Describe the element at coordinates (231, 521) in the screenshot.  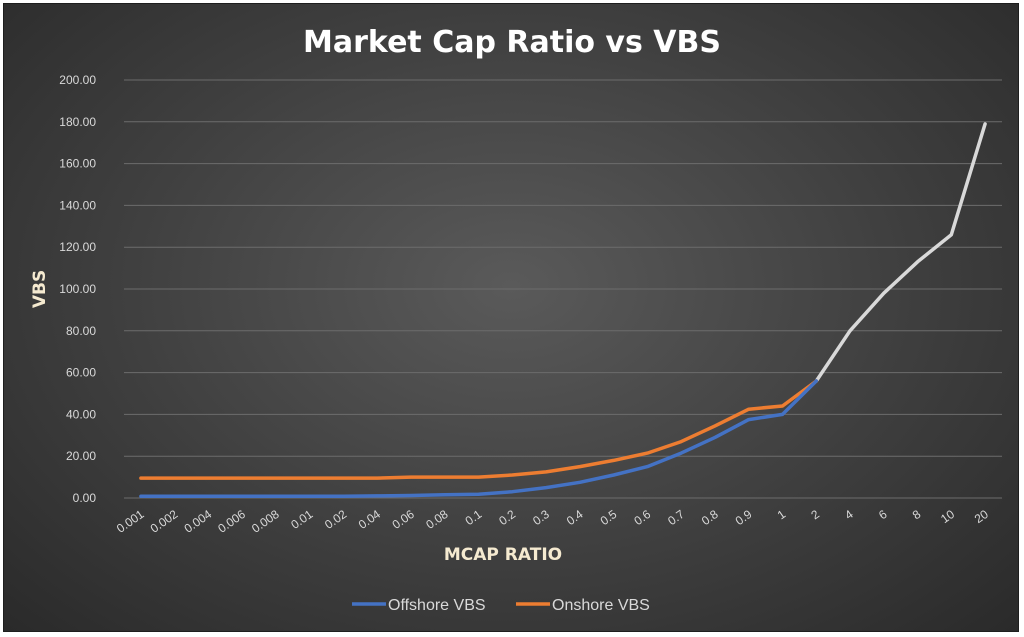
I see `x-tick-label: 0.006` at that location.